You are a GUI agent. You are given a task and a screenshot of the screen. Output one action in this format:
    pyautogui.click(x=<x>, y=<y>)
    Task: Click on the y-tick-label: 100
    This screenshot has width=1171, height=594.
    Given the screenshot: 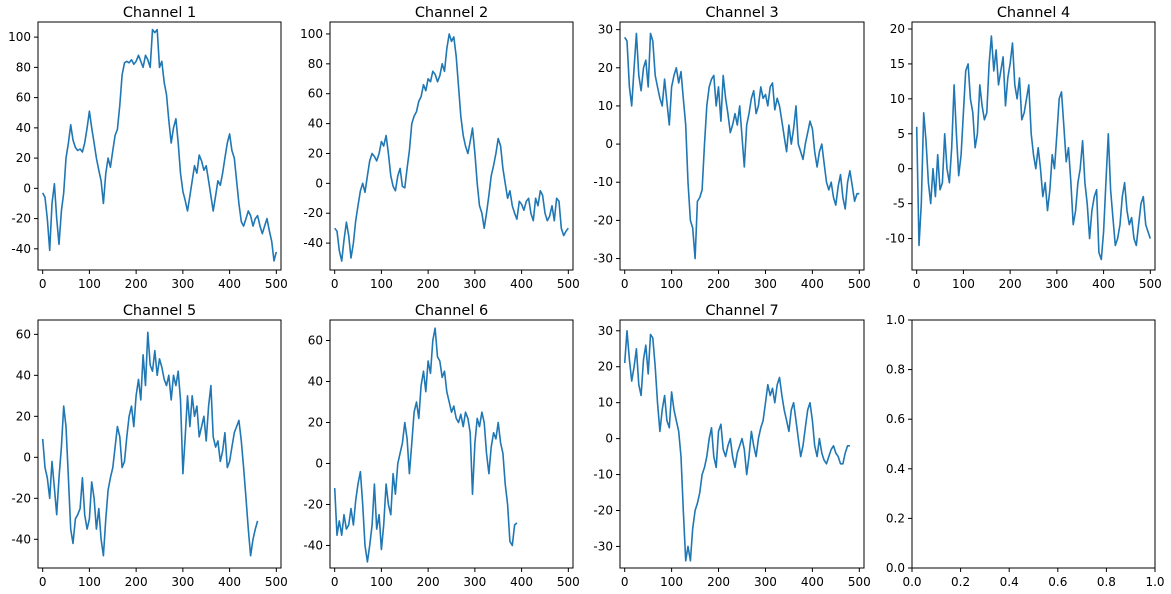 What is the action you would take?
    pyautogui.click(x=311, y=34)
    